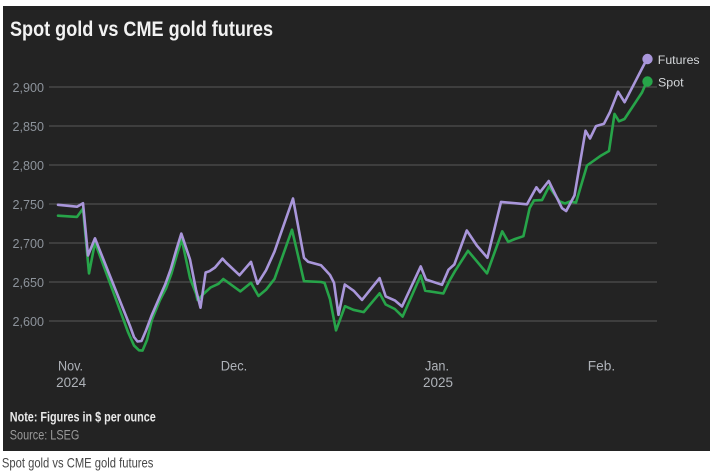  Describe the element at coordinates (83, 417) in the screenshot. I see `svg-text: Note: Figures in $ per ounce` at that location.